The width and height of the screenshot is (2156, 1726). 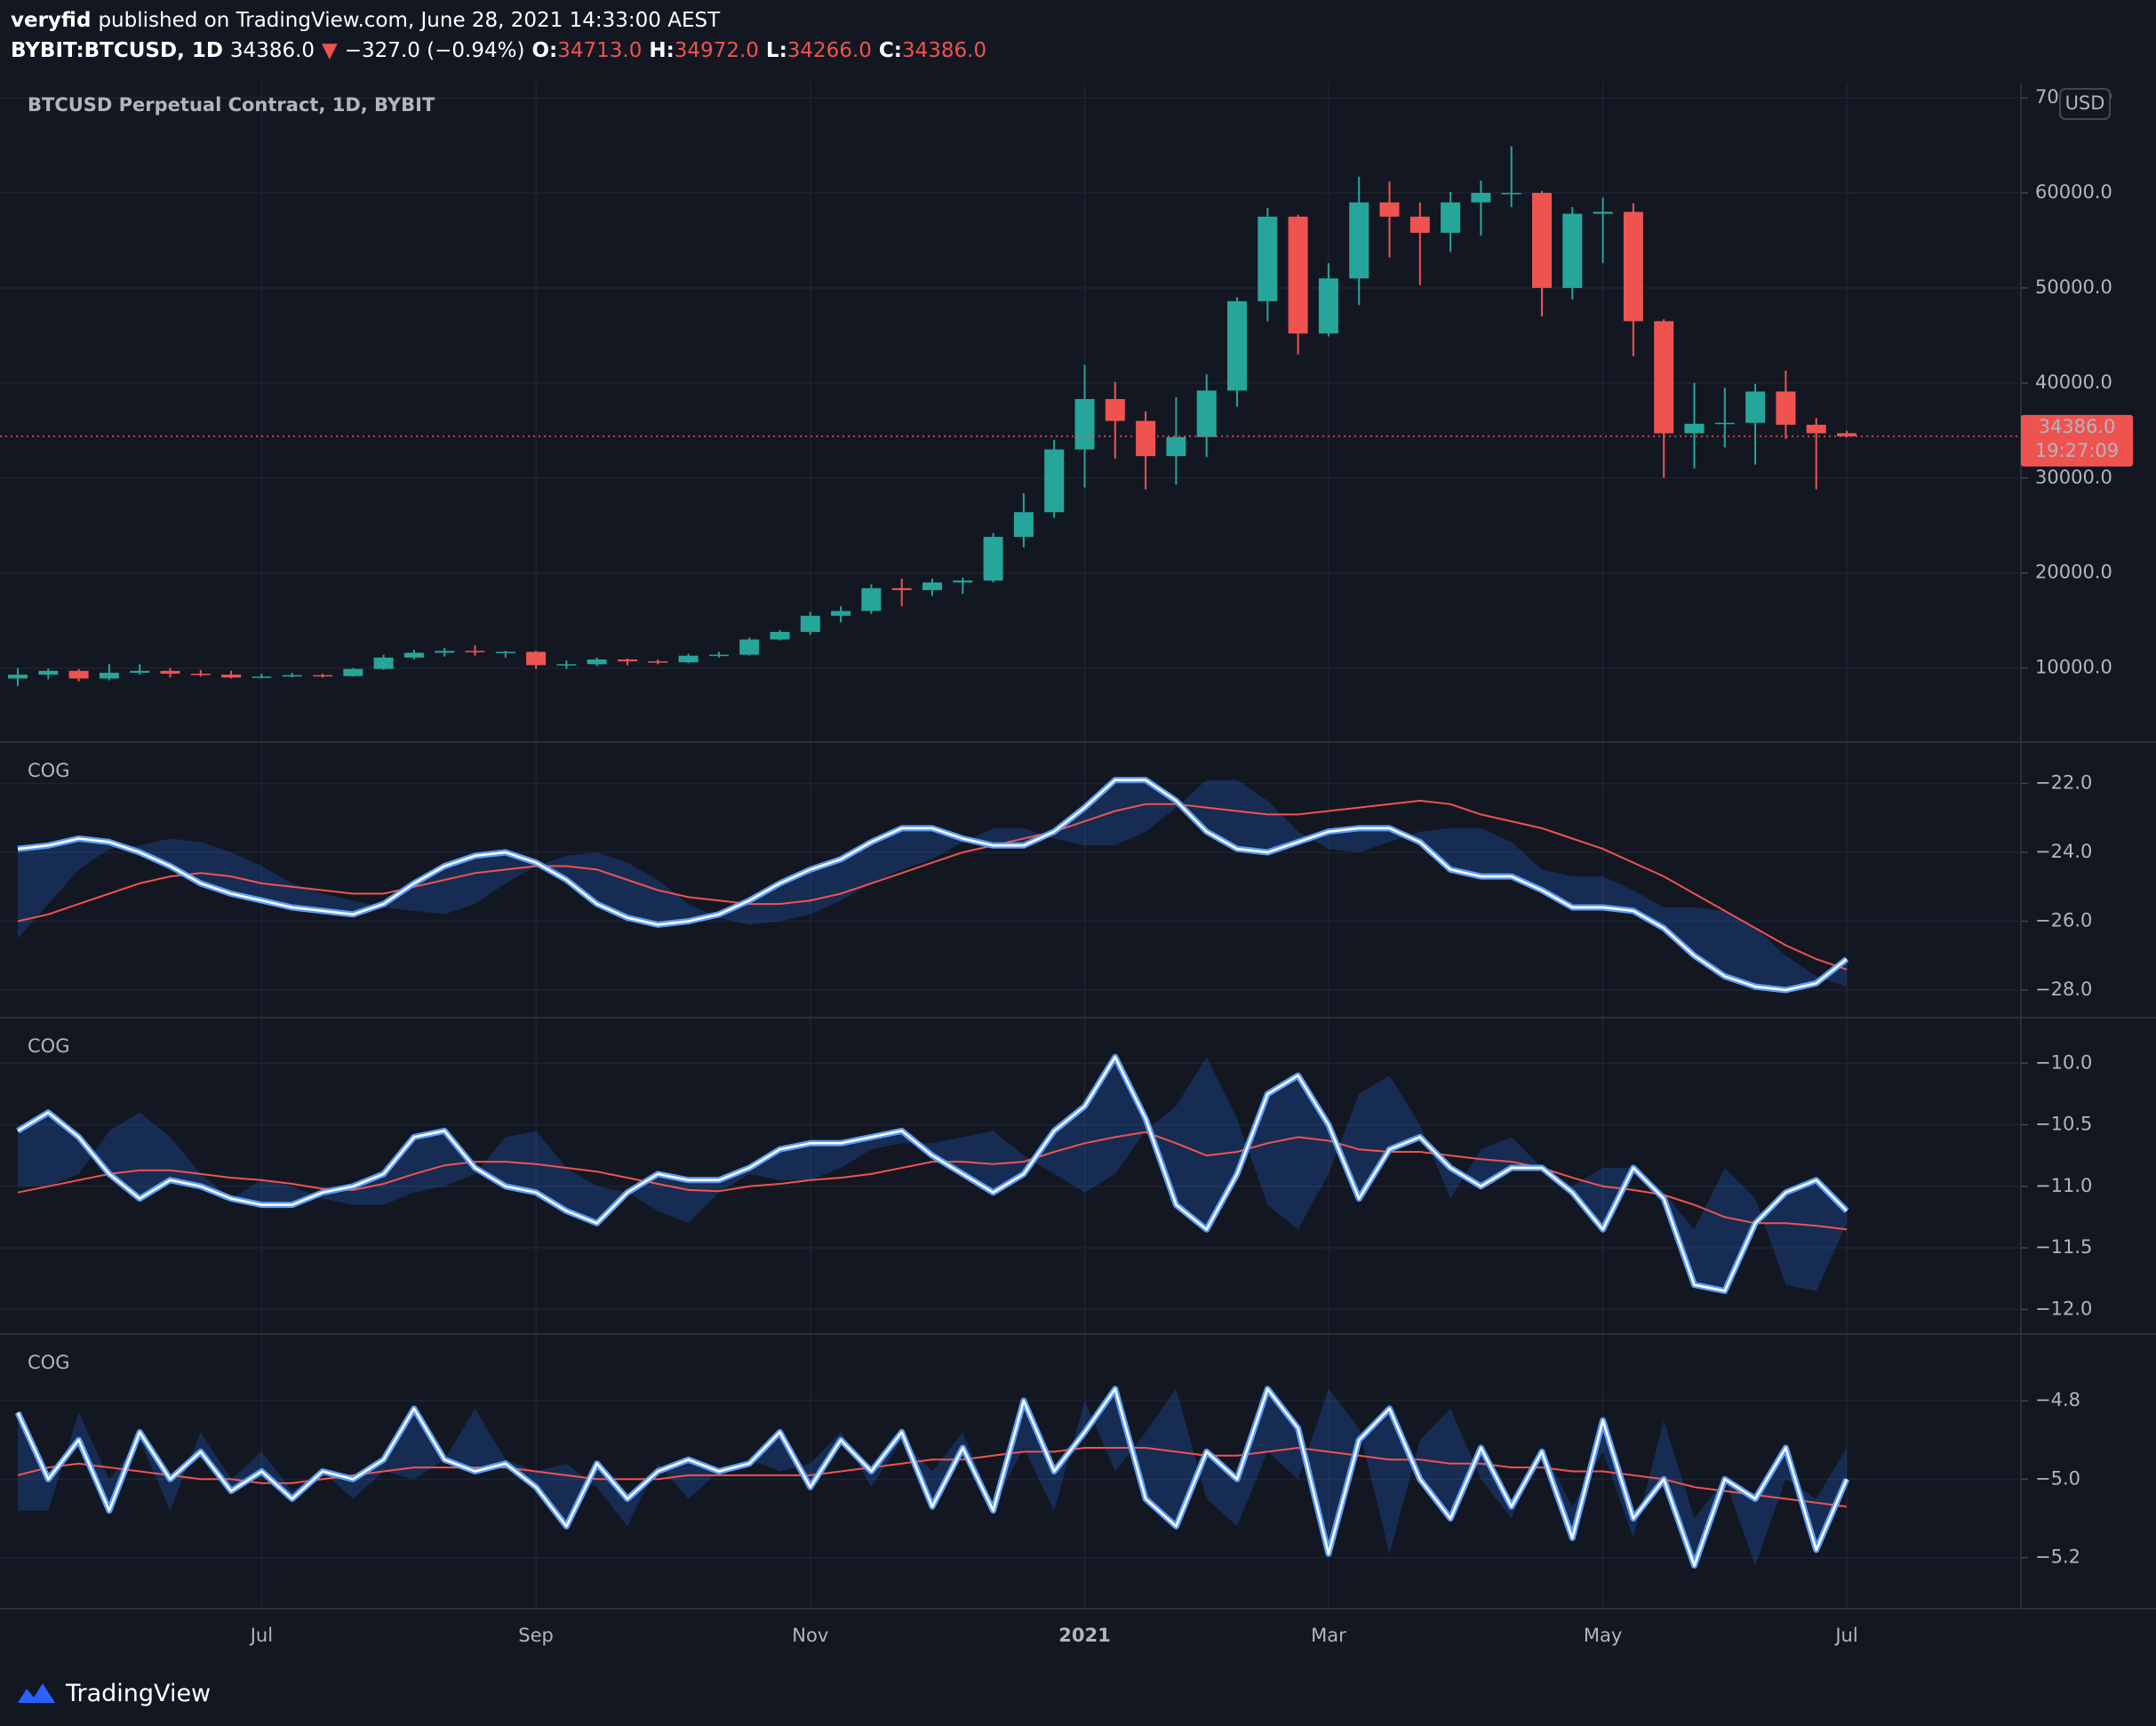 What do you see at coordinates (2073, 572) in the screenshot?
I see `y-tick-label: 20000.0` at bounding box center [2073, 572].